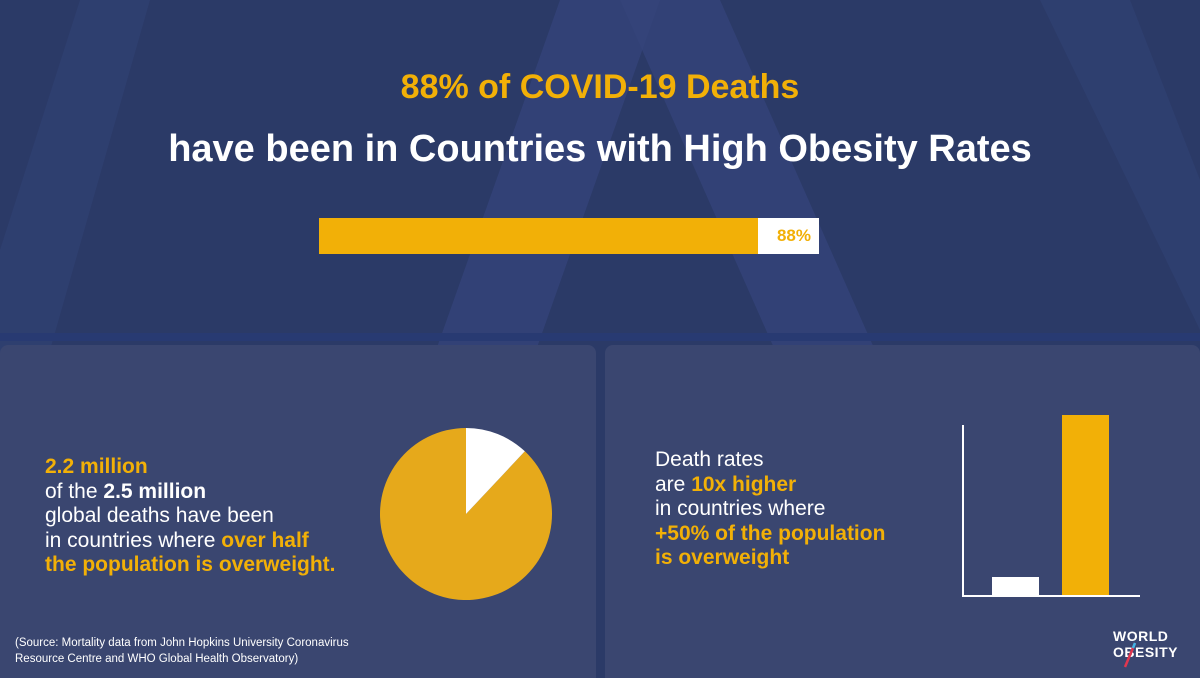 The width and height of the screenshot is (1200, 678). Describe the element at coordinates (793, 235) in the screenshot. I see `progress-label: 88%` at that location.